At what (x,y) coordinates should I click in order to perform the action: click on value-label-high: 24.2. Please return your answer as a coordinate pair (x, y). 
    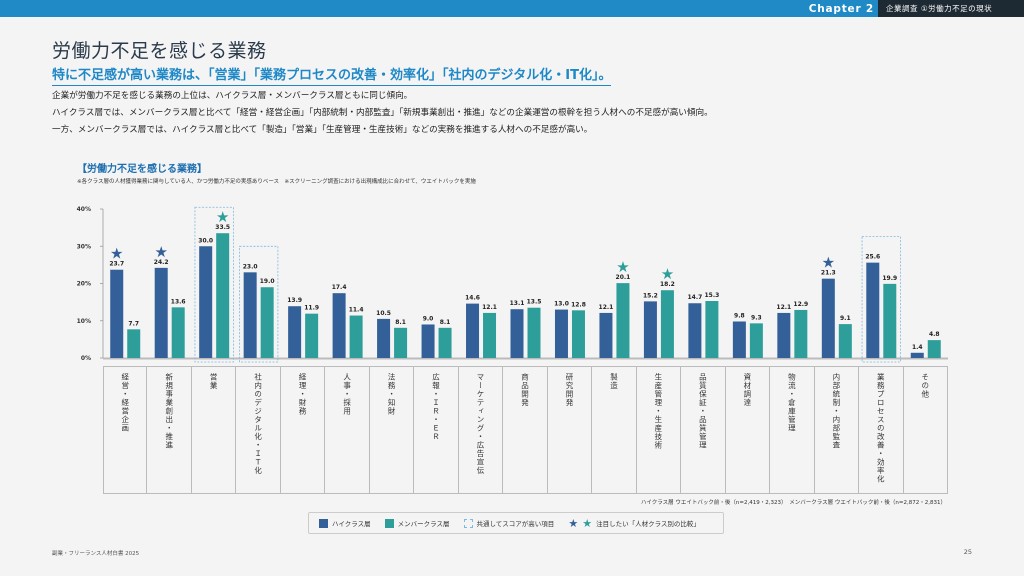
    Looking at the image, I should click on (161, 262).